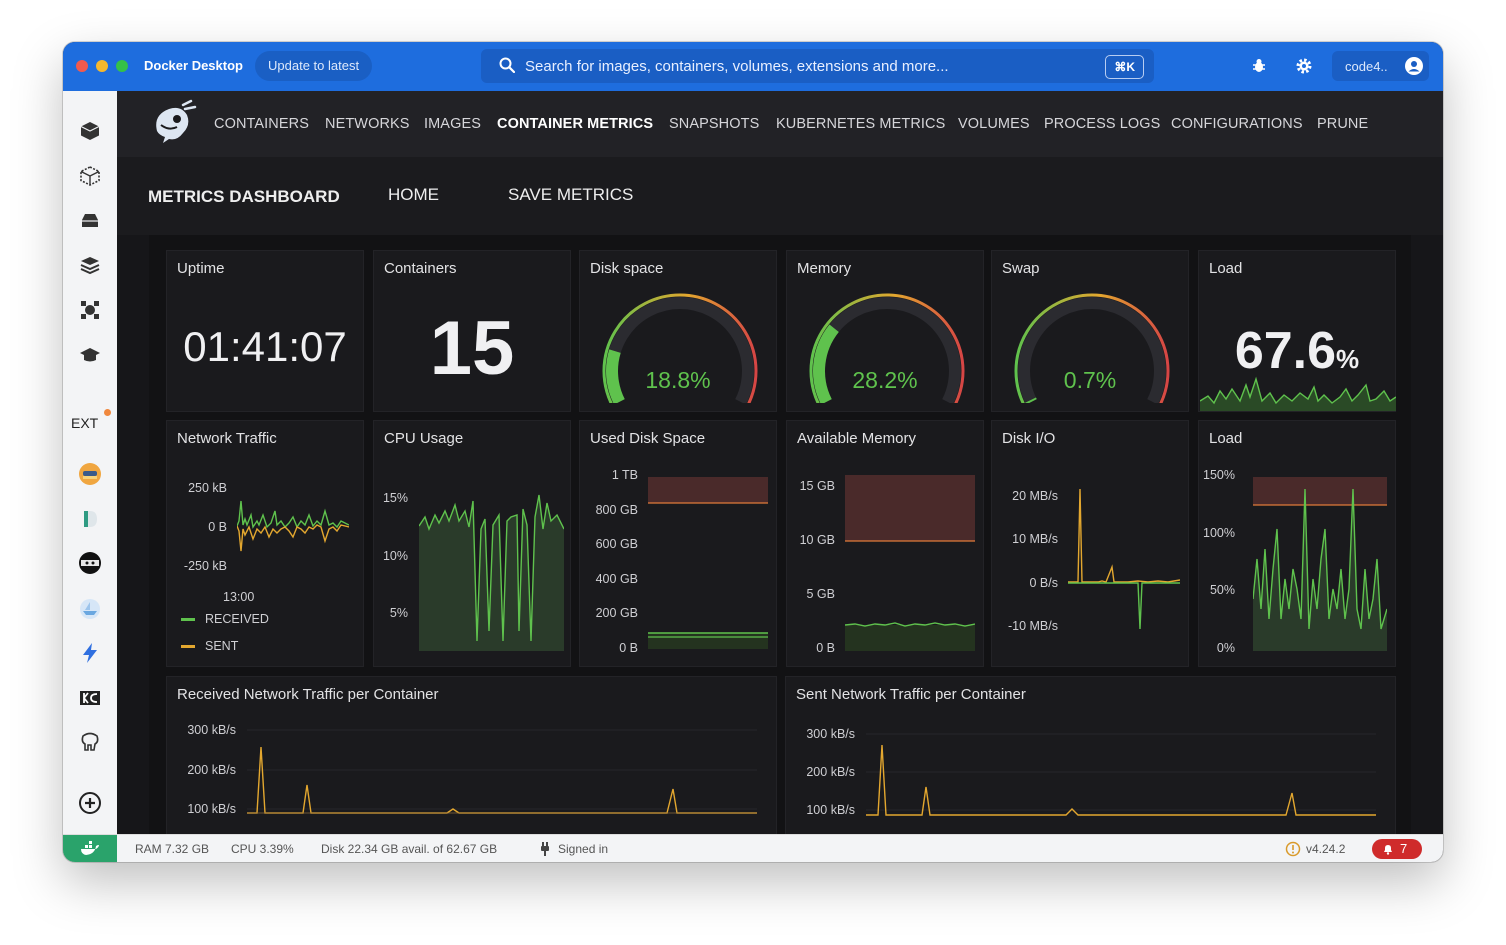  What do you see at coordinates (90, 176) in the screenshot?
I see `images-icon` at bounding box center [90, 176].